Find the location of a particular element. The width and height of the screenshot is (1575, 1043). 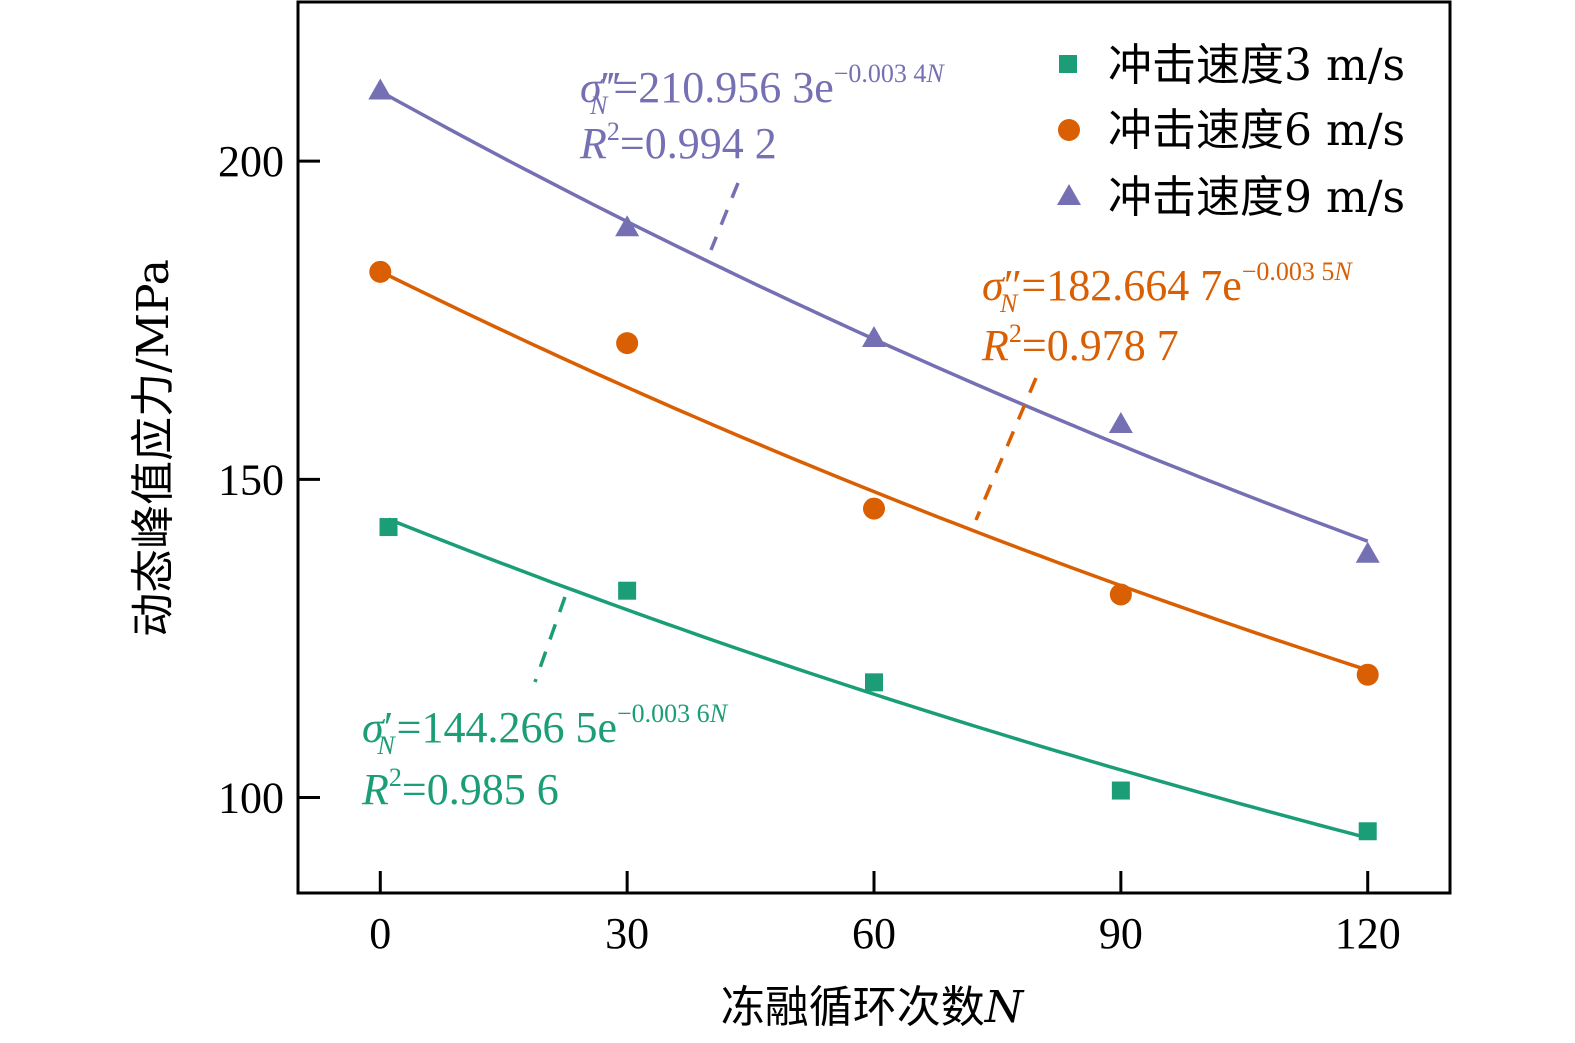

x-tick-label-0: 0 is located at coordinates (380, 933).